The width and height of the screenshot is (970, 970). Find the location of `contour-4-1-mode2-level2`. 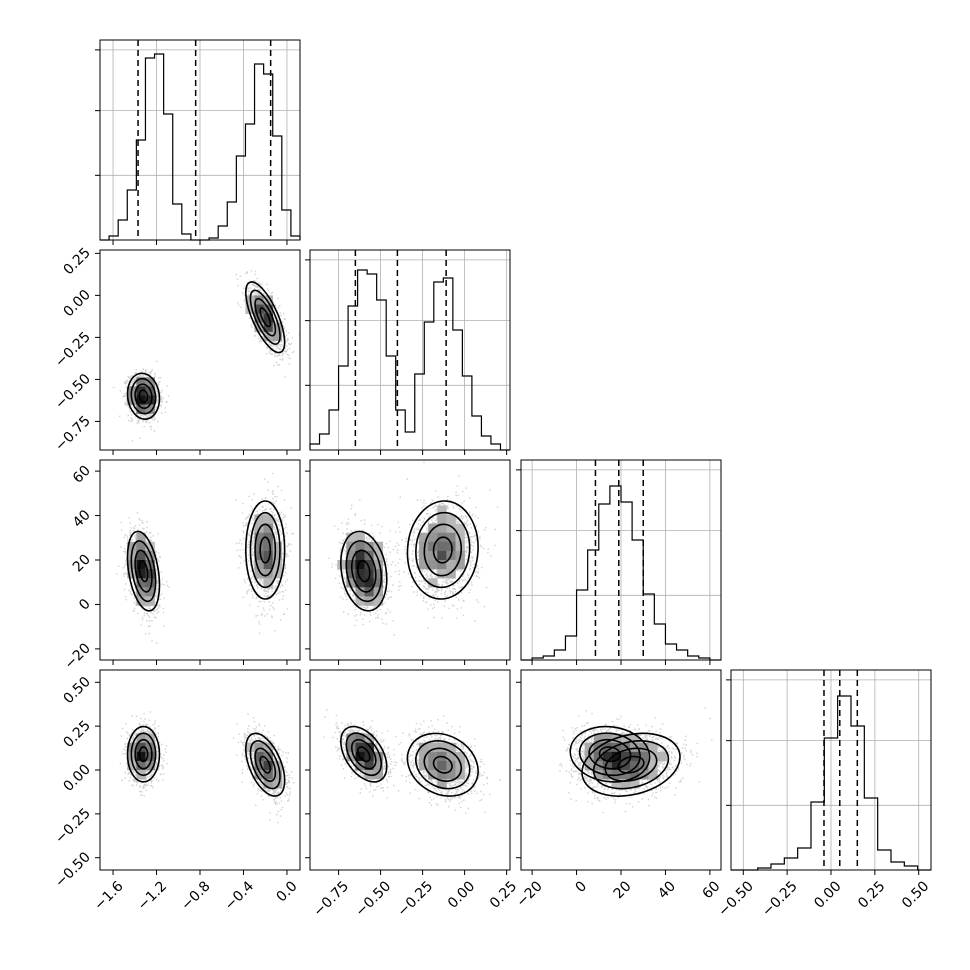

contour-4-1-mode2-level2 is located at coordinates (265, 764).